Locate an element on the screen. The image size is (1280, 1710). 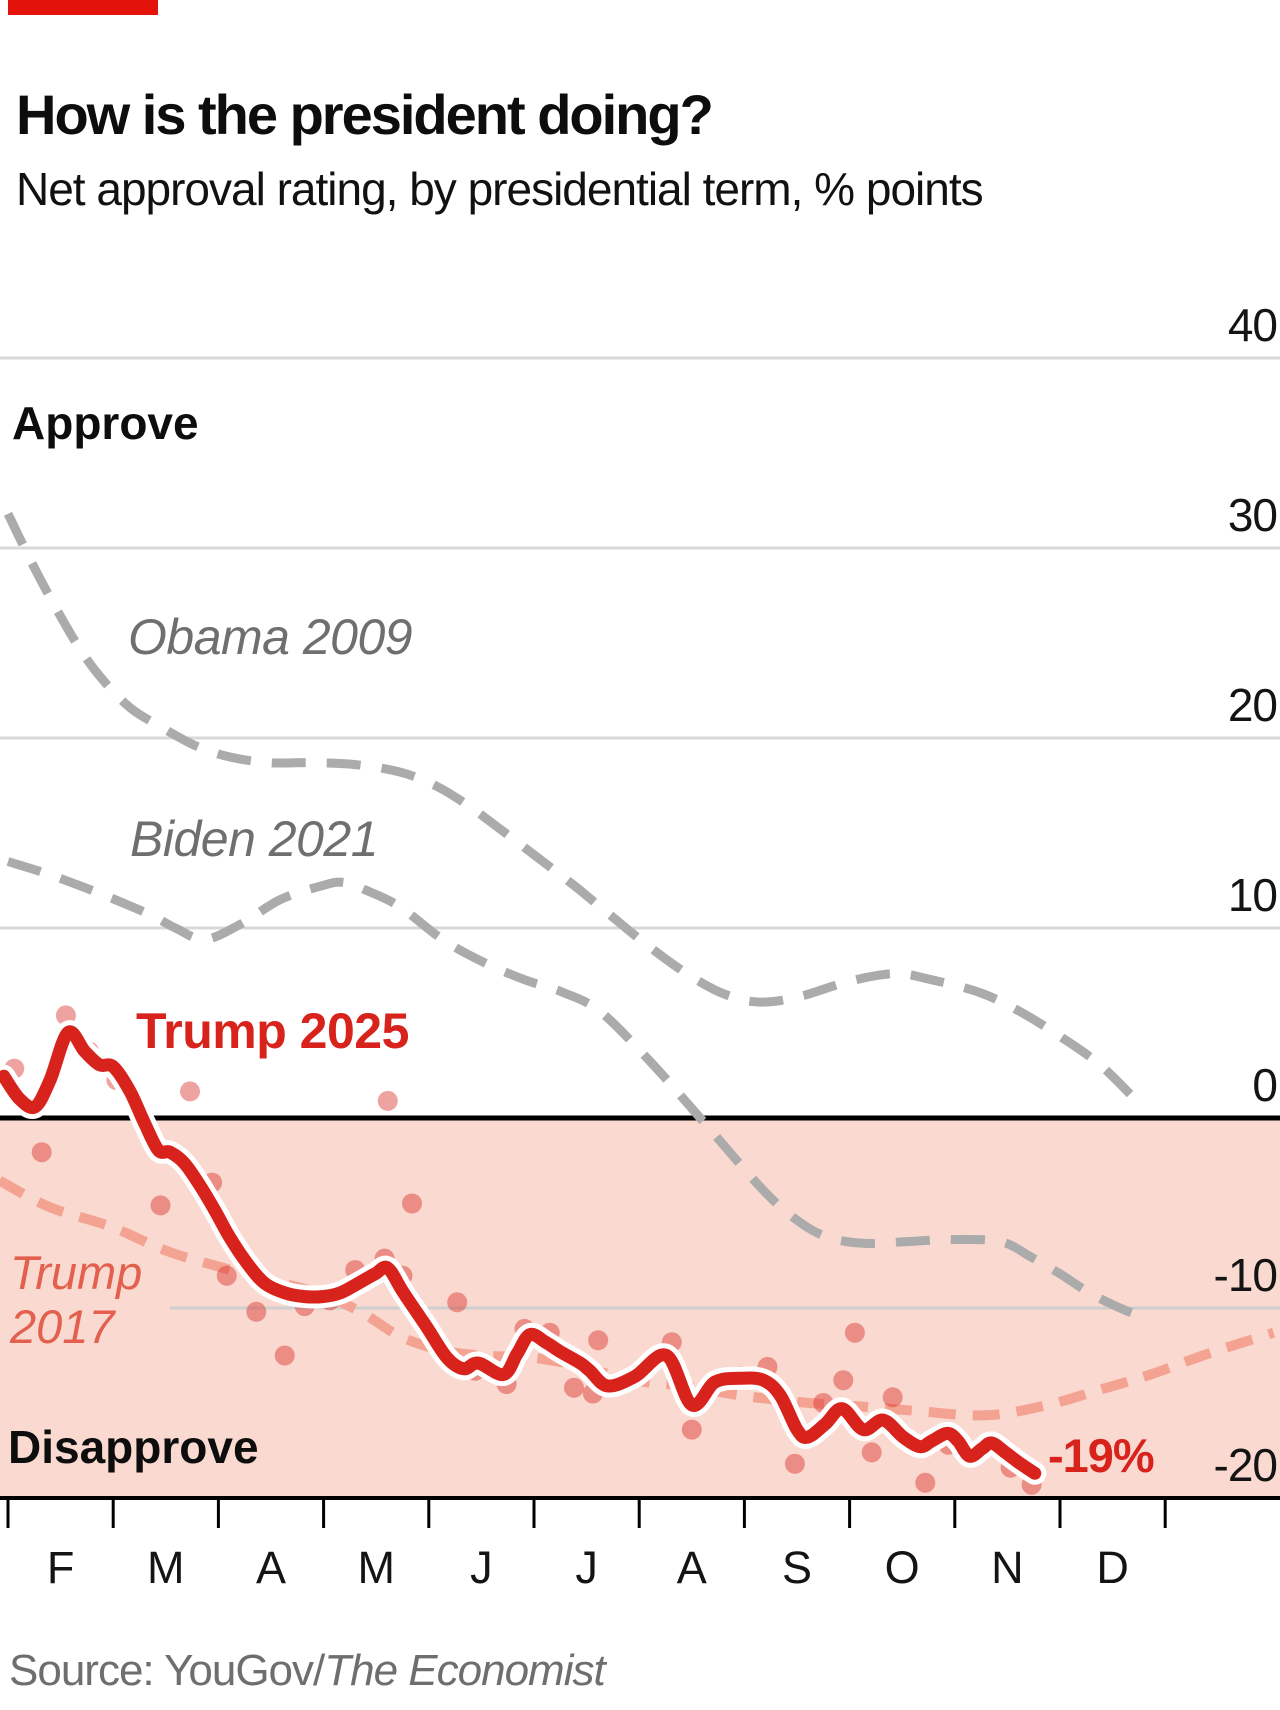
month-label-3-M: M is located at coordinates (376, 1567).